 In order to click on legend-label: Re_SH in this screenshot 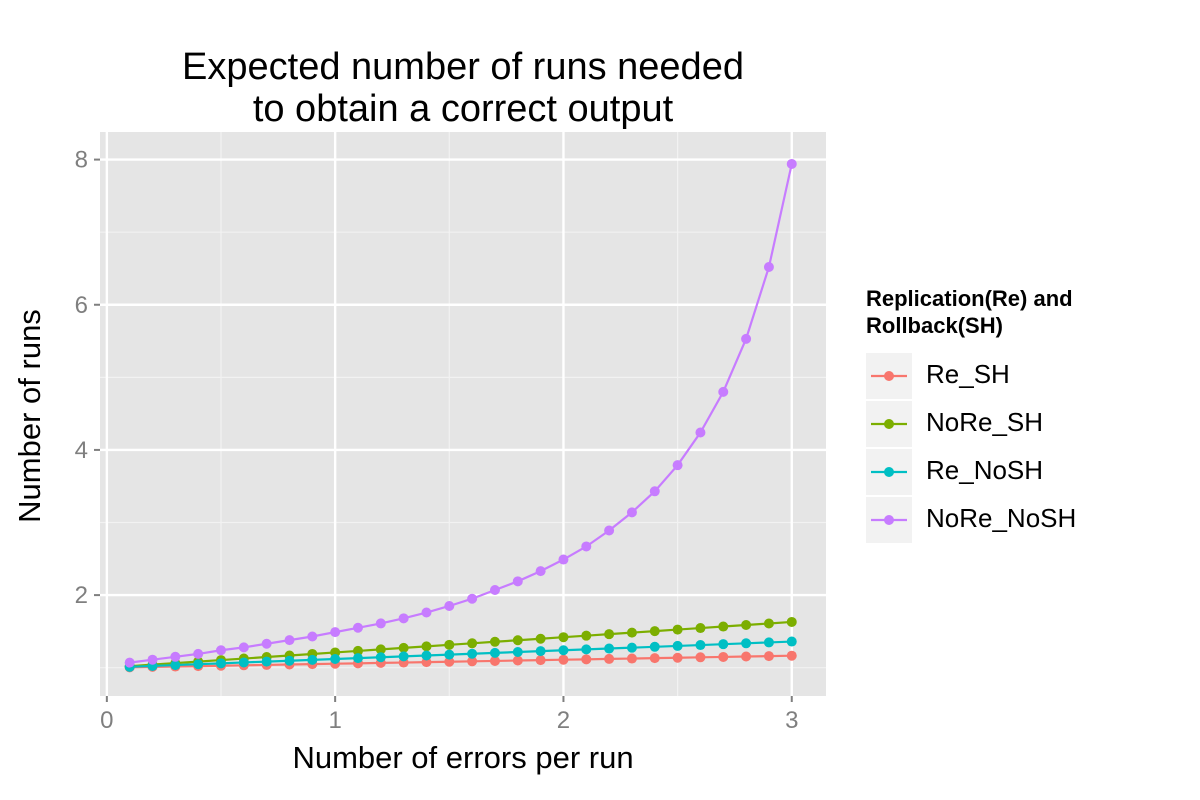, I will do `click(968, 374)`.